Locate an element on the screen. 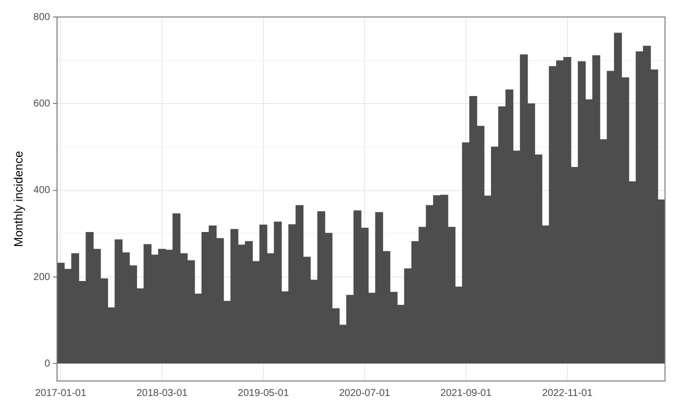 The width and height of the screenshot is (685, 413). x-tick-label: 2017-01-01 is located at coordinates (61, 393).